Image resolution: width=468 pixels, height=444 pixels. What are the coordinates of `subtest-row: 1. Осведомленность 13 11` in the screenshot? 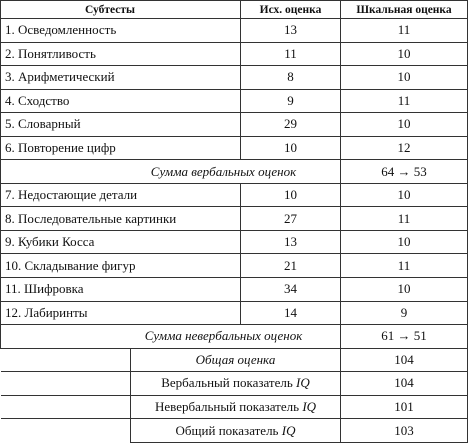 It's located at (234, 30).